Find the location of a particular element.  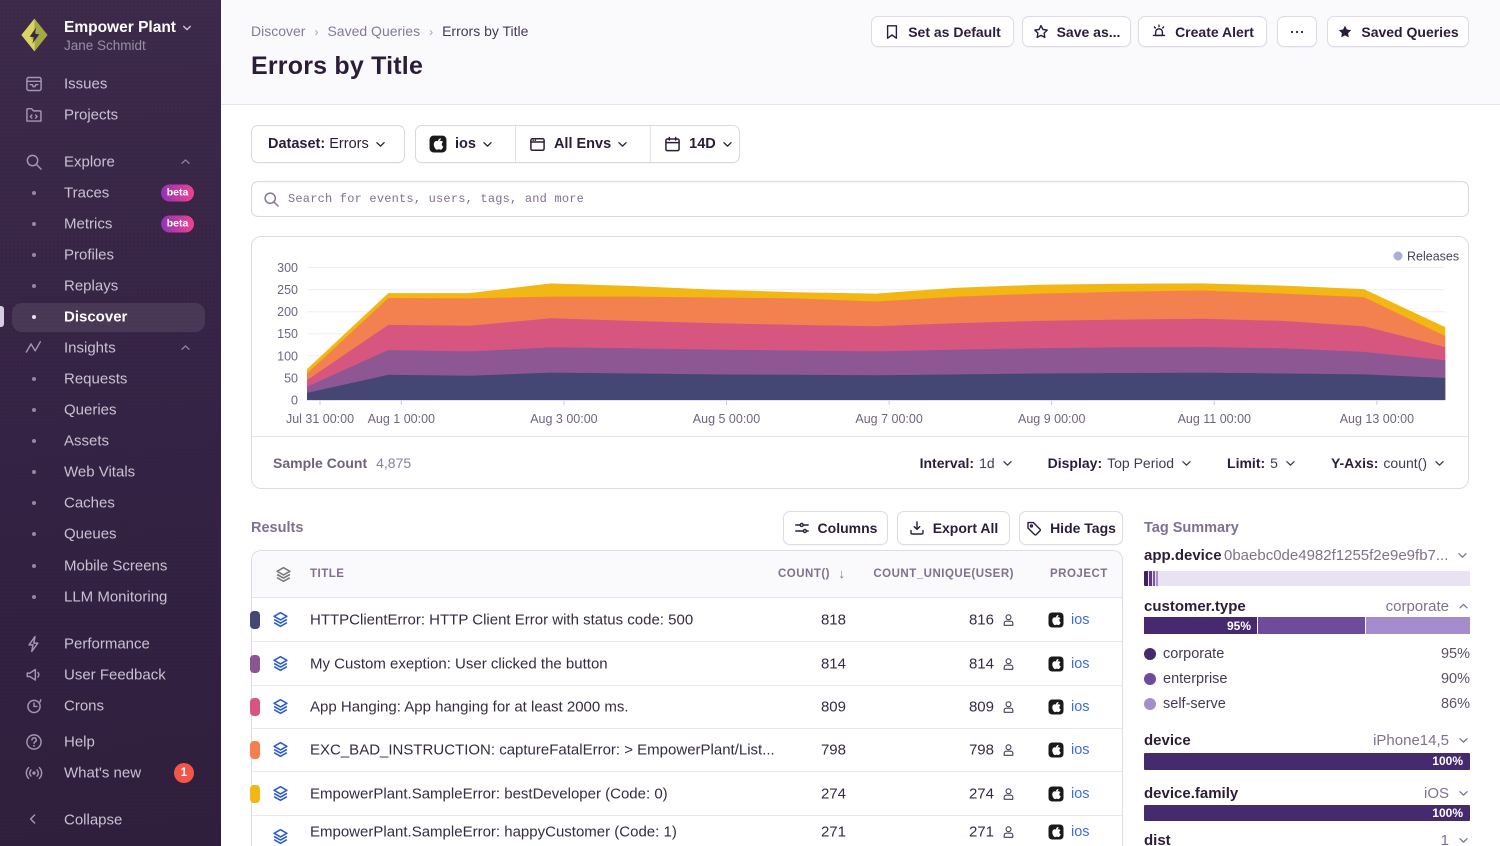

svg-text: 200 is located at coordinates (287, 312).